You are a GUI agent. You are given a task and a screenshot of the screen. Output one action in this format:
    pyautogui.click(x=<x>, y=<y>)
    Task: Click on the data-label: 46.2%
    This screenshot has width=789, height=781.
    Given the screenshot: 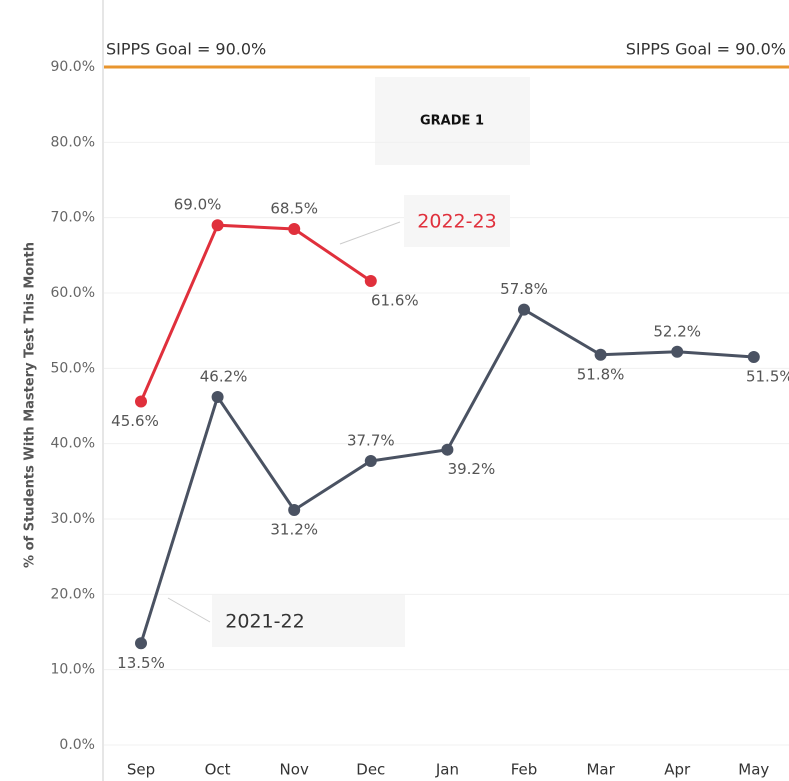 What is the action you would take?
    pyautogui.click(x=224, y=376)
    